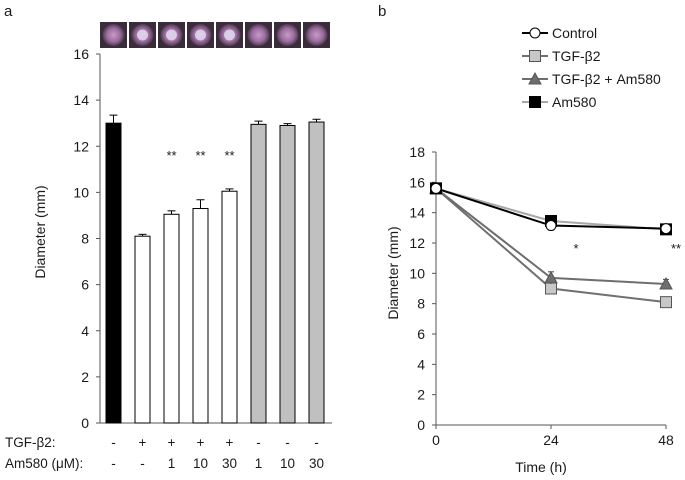 Image resolution: width=685 pixels, height=480 pixels. Describe the element at coordinates (85, 377) in the screenshot. I see `panel-a-y-tick-label: 2` at that location.